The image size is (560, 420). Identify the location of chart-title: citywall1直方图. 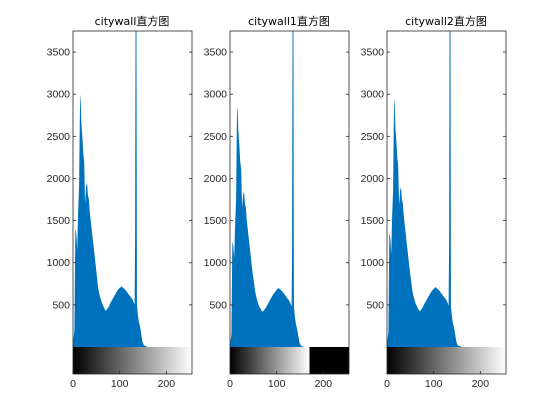
(289, 21).